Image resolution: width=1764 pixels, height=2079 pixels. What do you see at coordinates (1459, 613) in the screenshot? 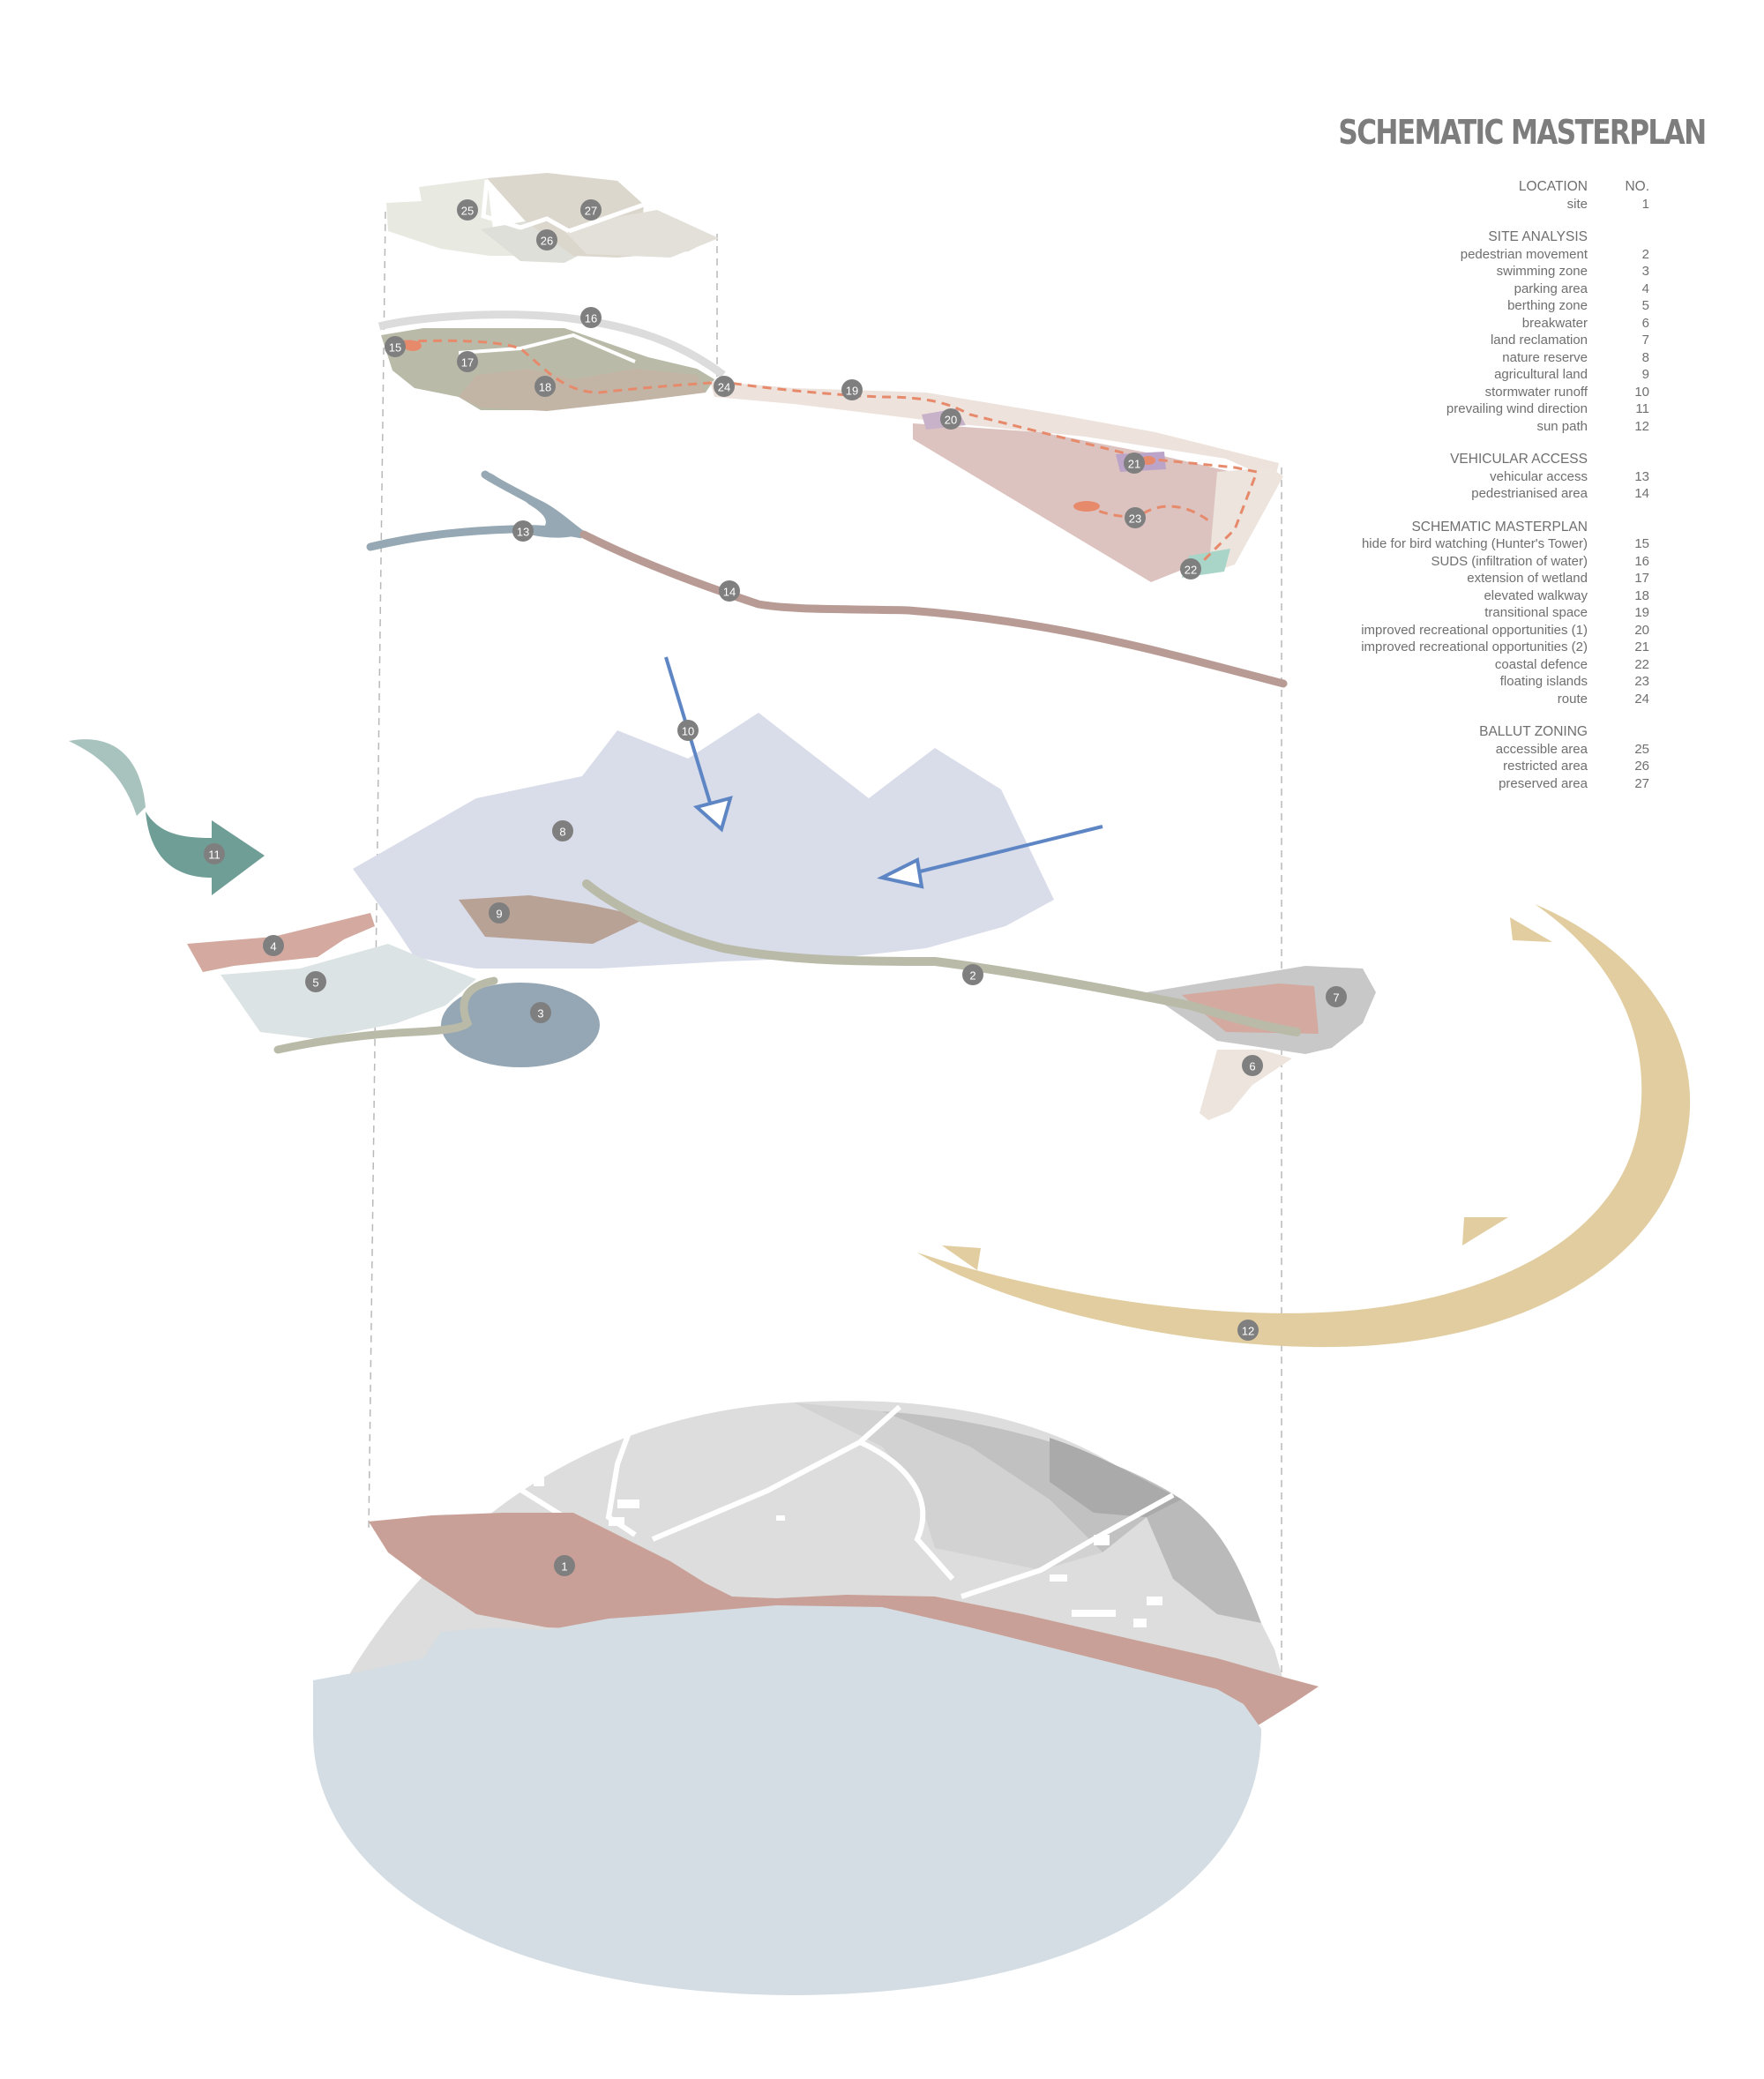
I see `legend-item: transitional space 19` at bounding box center [1459, 613].